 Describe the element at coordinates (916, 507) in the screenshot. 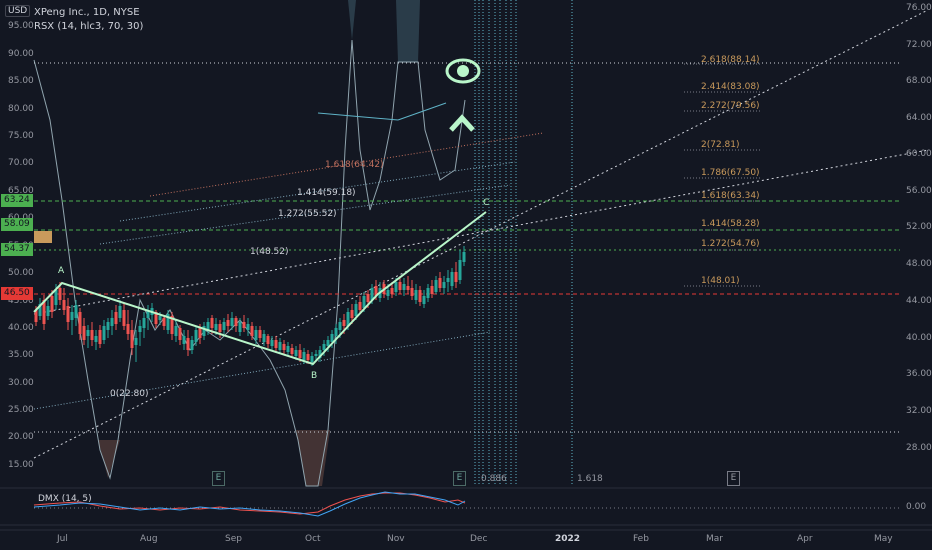

I see `right-axis-tick: 0.00` at that location.